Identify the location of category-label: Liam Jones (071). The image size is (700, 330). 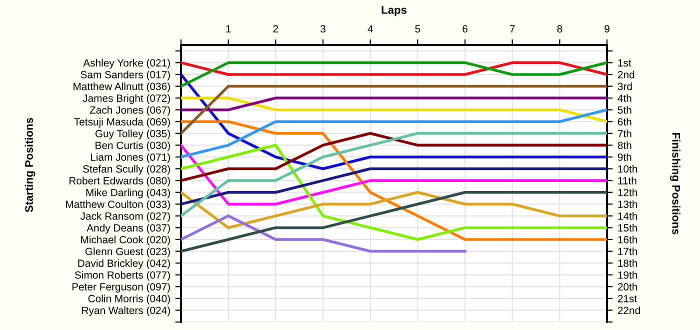
(130, 158).